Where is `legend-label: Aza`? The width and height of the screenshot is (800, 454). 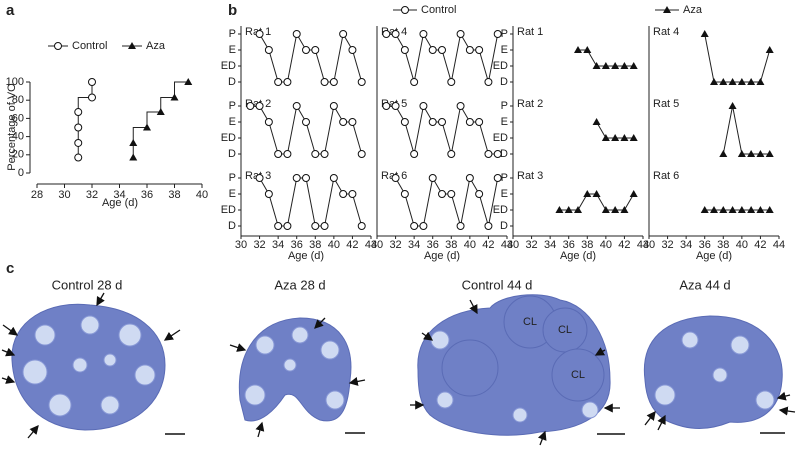
legend-label: Aza is located at coordinates (693, 10).